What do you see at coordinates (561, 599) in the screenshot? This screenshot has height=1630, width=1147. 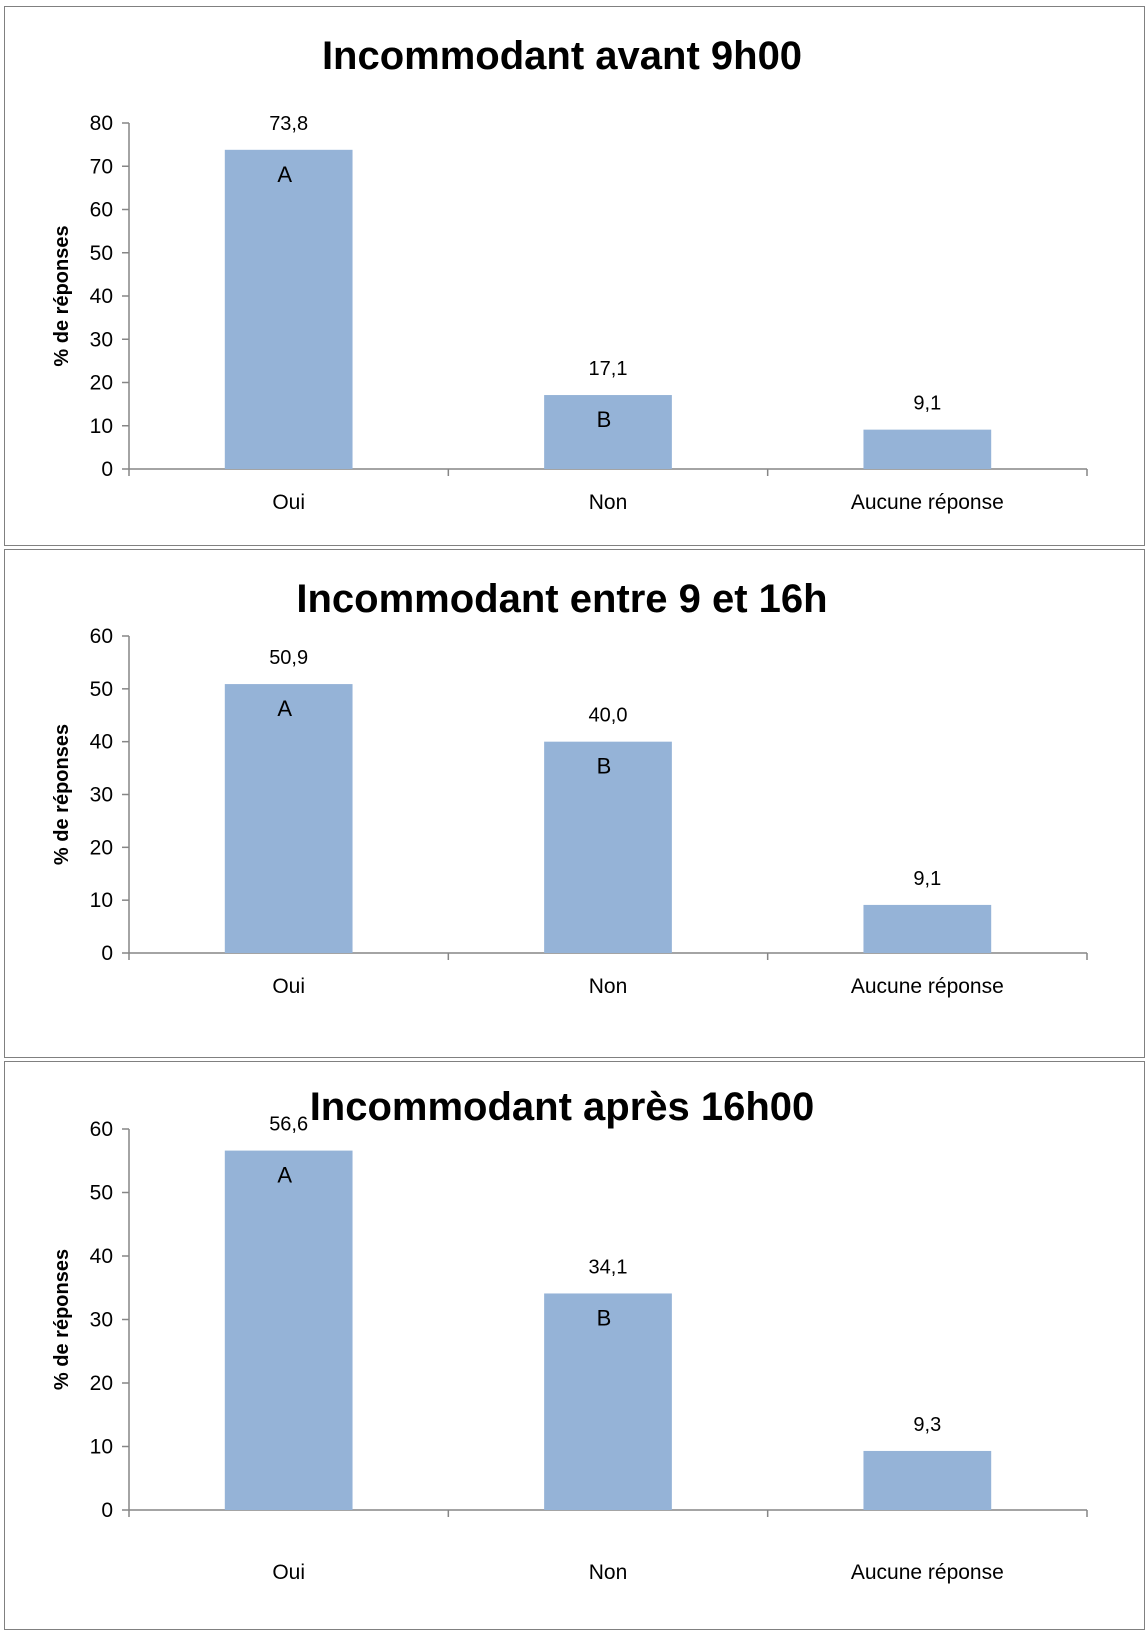 I see `chart-title: Incommodant entre 9 et 16h` at bounding box center [561, 599].